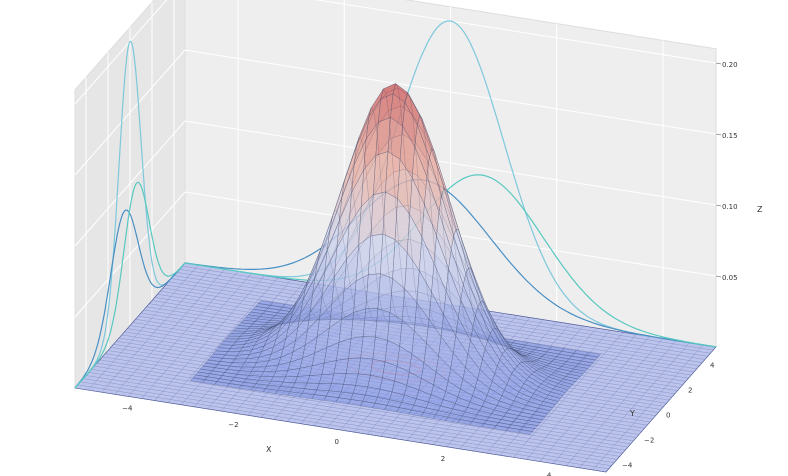 This screenshot has height=476, width=788. I want to click on z-axis-label: Z, so click(760, 209).